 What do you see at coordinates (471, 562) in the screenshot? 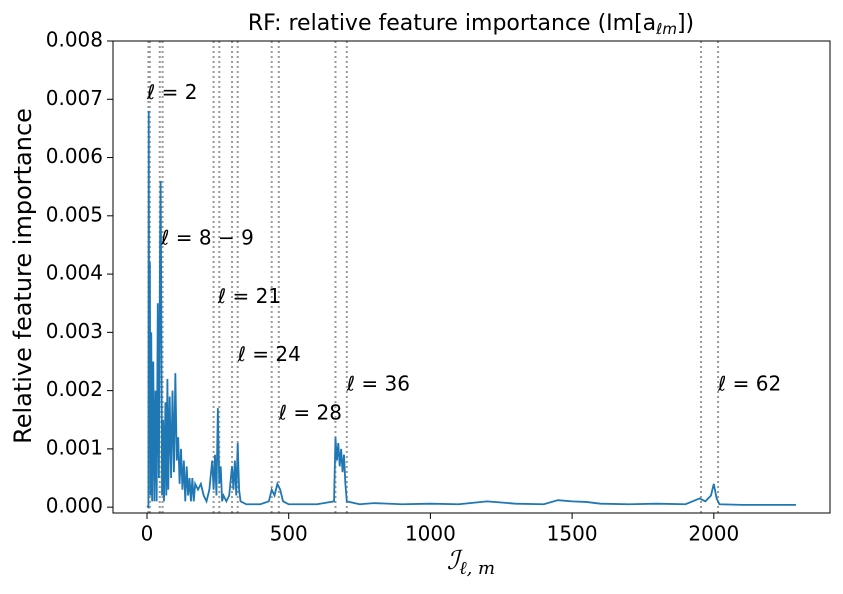
I see `x-axis-label: ℐℓ, m` at bounding box center [471, 562].